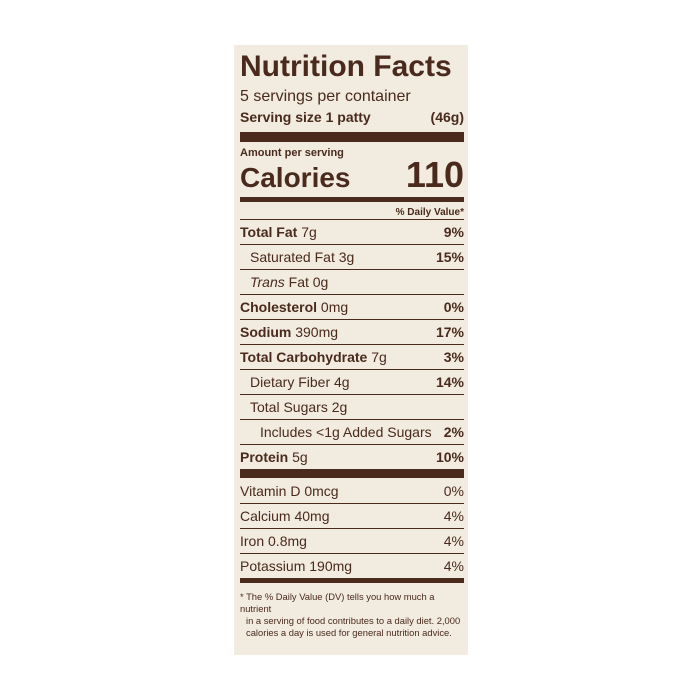  Describe the element at coordinates (295, 177) in the screenshot. I see `calories-label: Calories` at that location.